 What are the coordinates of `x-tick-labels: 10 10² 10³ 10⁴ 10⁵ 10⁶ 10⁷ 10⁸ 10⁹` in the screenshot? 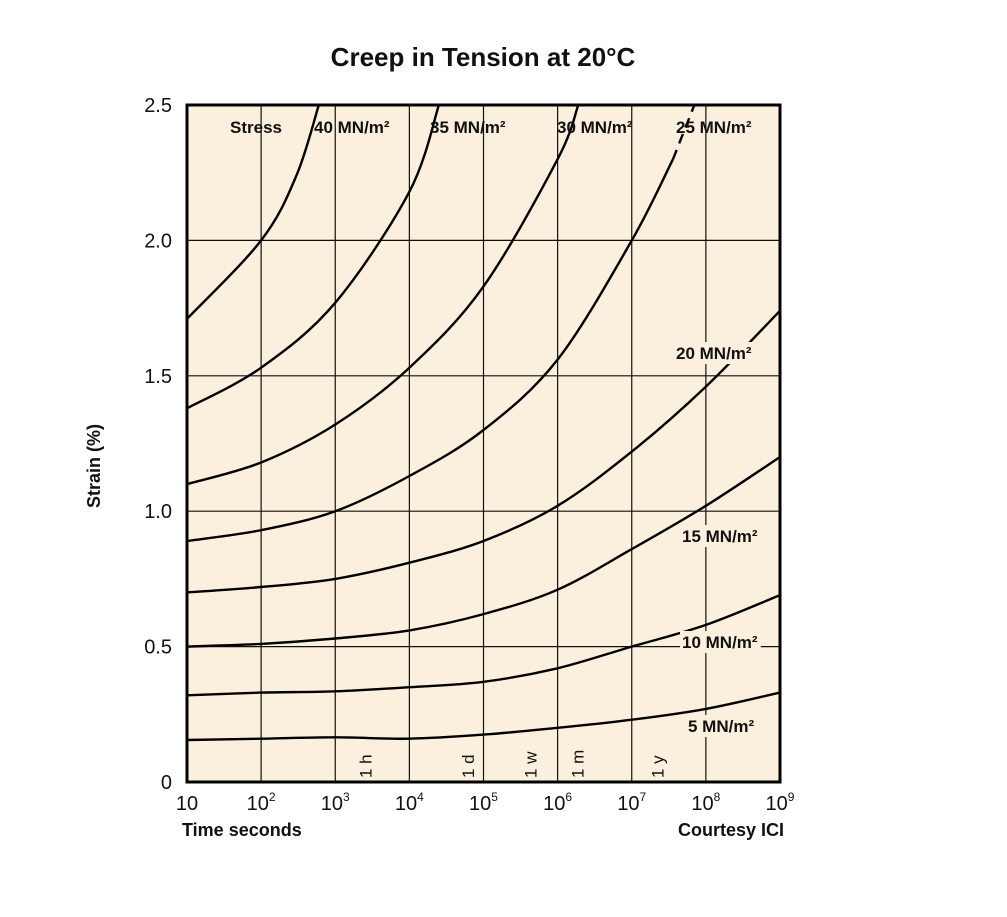 It's located at (485, 802).